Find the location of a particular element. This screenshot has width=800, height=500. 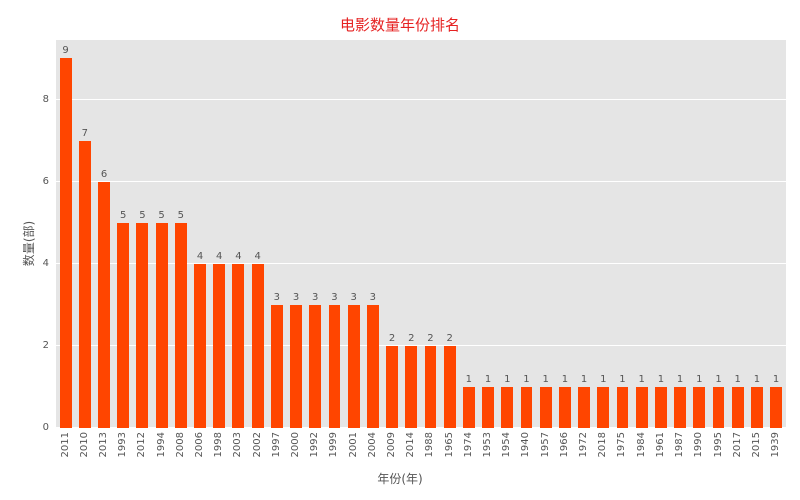

bar-slot: 5 is located at coordinates (142, 234).